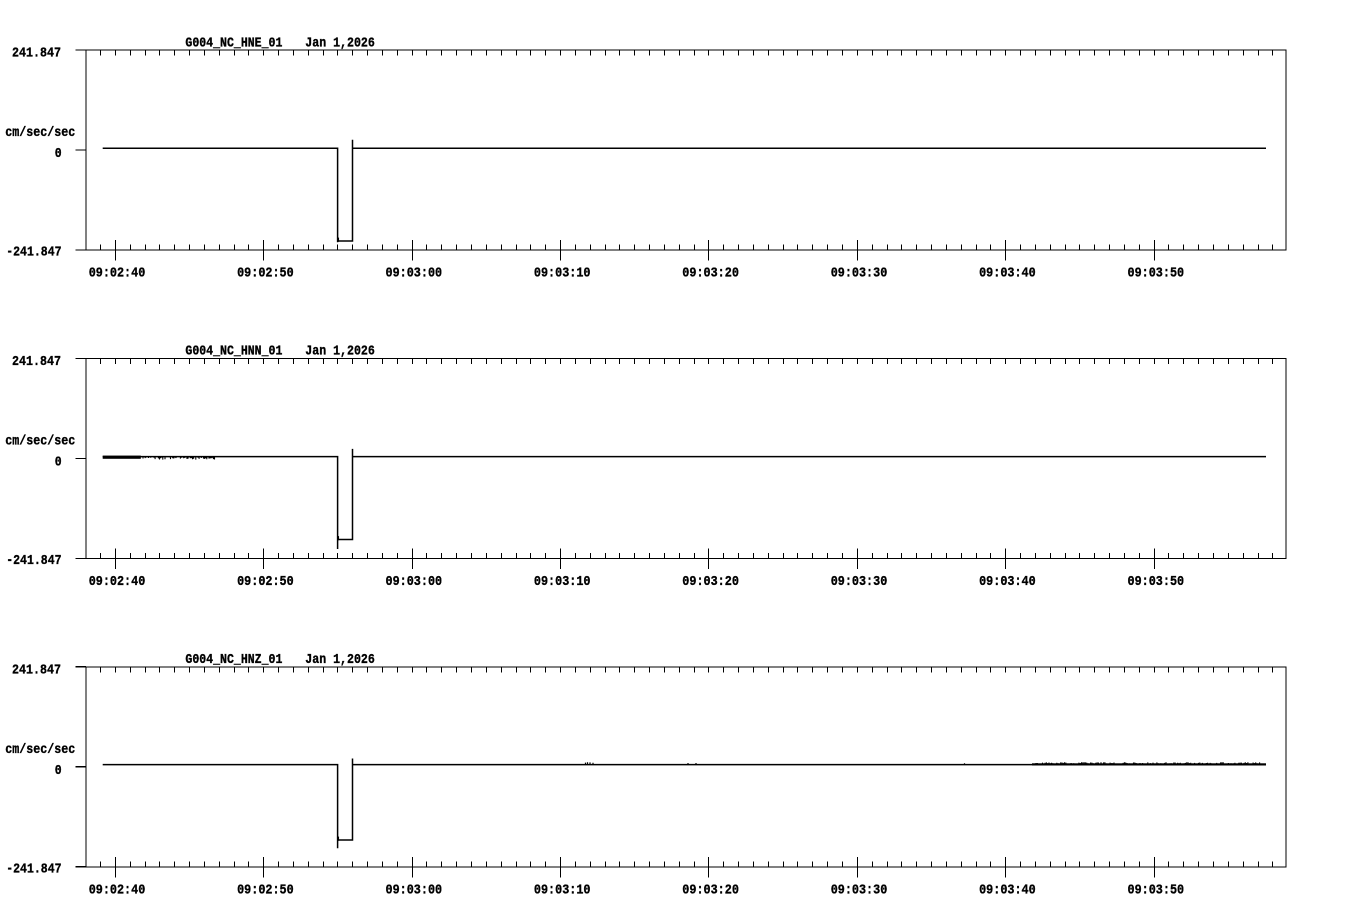  What do you see at coordinates (233, 43) in the screenshot?
I see `svg-text: G004_NC_HNE_01` at bounding box center [233, 43].